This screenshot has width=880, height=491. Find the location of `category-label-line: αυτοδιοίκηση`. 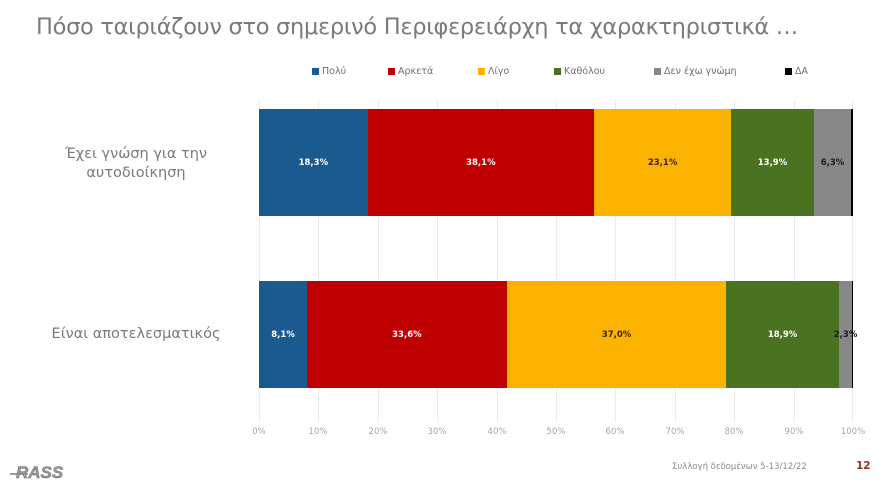

category-label-line: αυτοδιοίκηση is located at coordinates (136, 173).